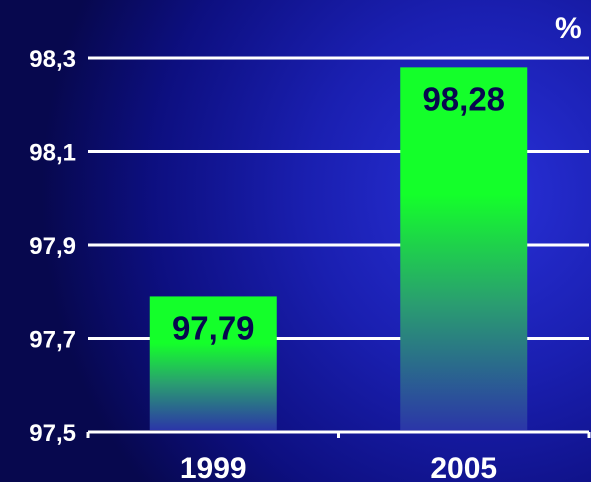  Describe the element at coordinates (213, 467) in the screenshot. I see `x-tick-label: 1999` at that location.